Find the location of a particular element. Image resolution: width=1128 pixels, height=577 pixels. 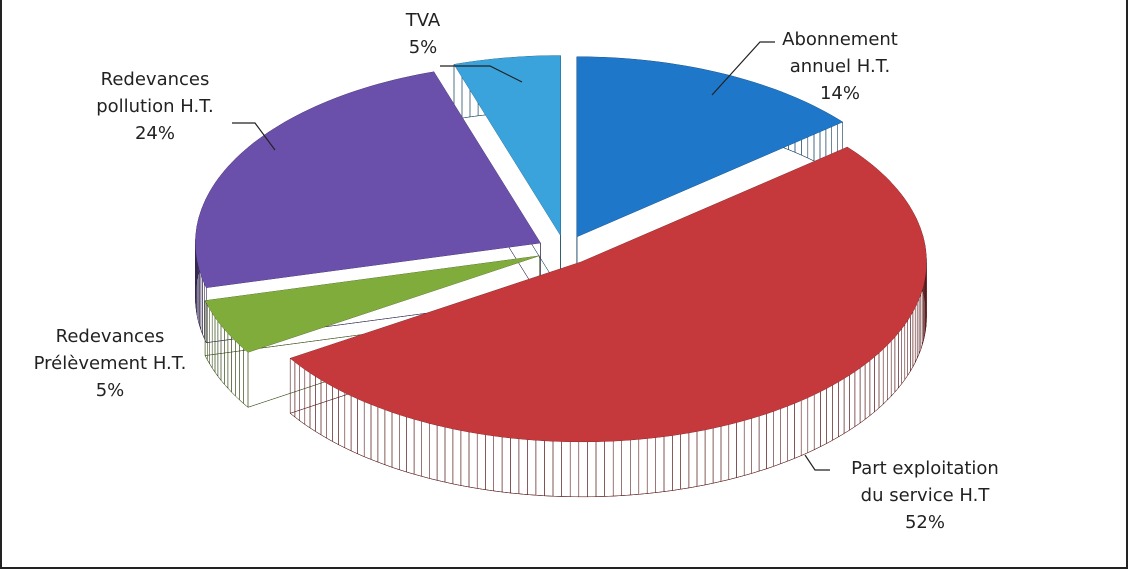

value-label: 52% is located at coordinates (924, 522).